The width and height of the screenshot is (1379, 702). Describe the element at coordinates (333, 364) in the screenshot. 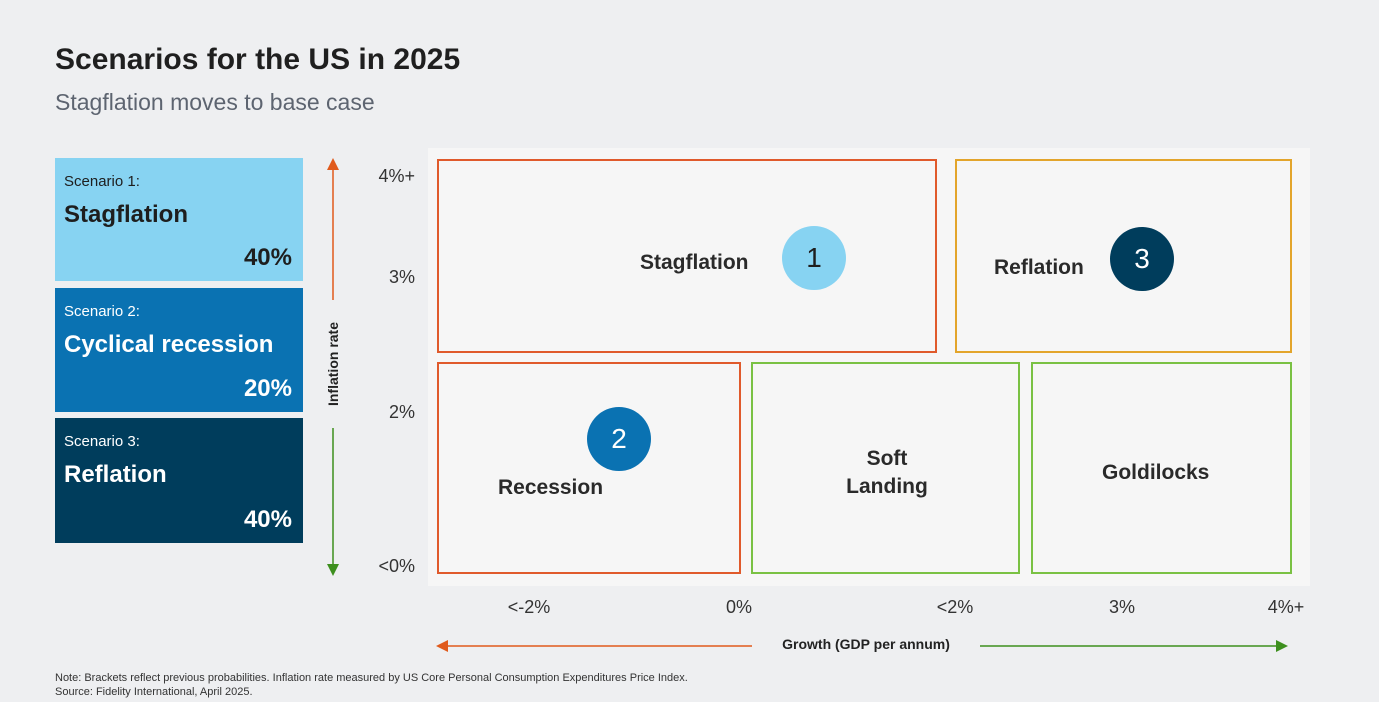

I see `y-axis-label: Inflation rate` at that location.